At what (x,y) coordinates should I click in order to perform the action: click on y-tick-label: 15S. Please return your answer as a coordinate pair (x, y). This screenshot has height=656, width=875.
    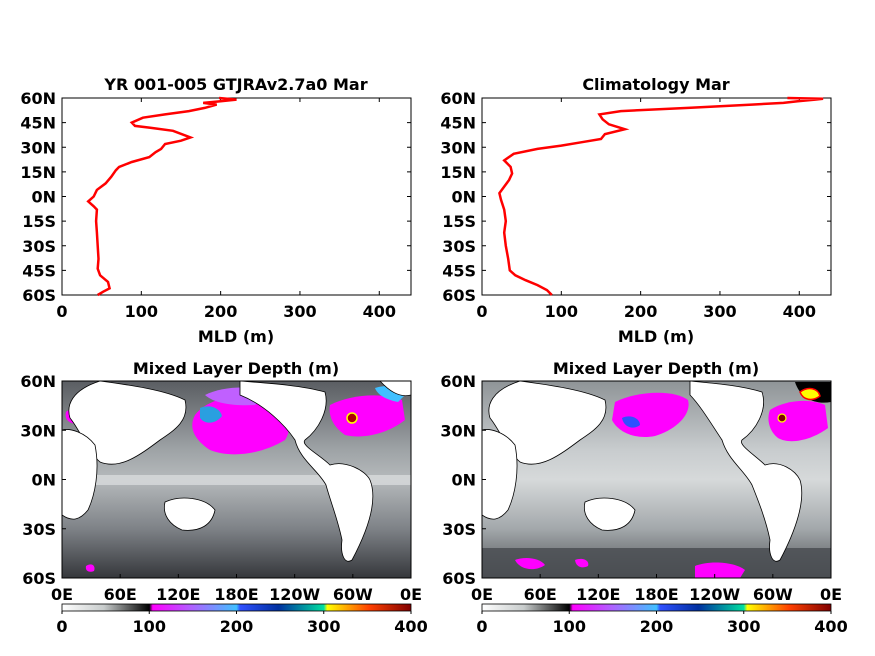
    Looking at the image, I should click on (39, 221).